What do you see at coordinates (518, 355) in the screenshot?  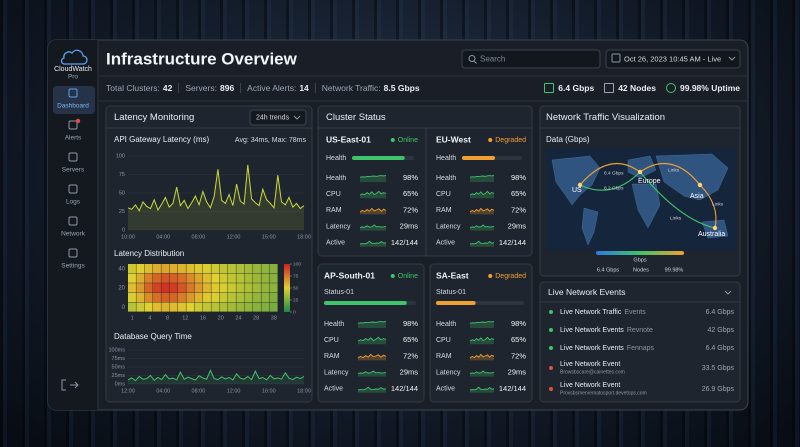 I see `metric-value: 72%` at bounding box center [518, 355].